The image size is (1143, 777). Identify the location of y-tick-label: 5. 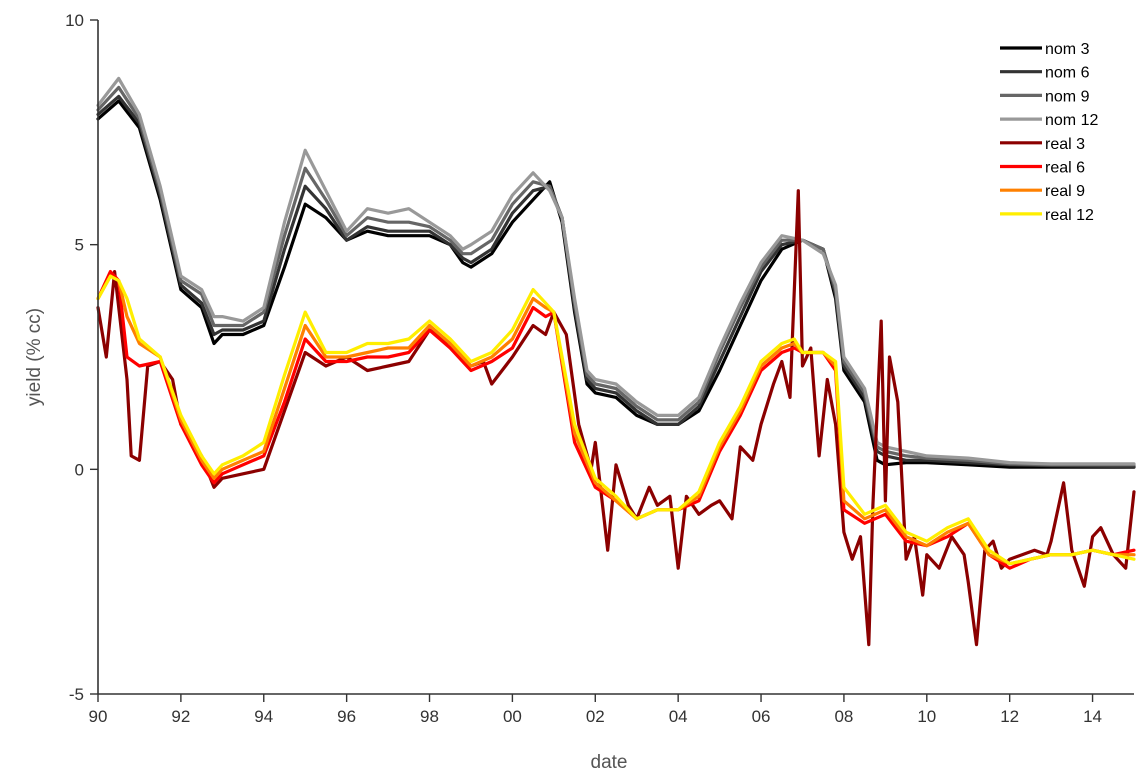
(79, 245).